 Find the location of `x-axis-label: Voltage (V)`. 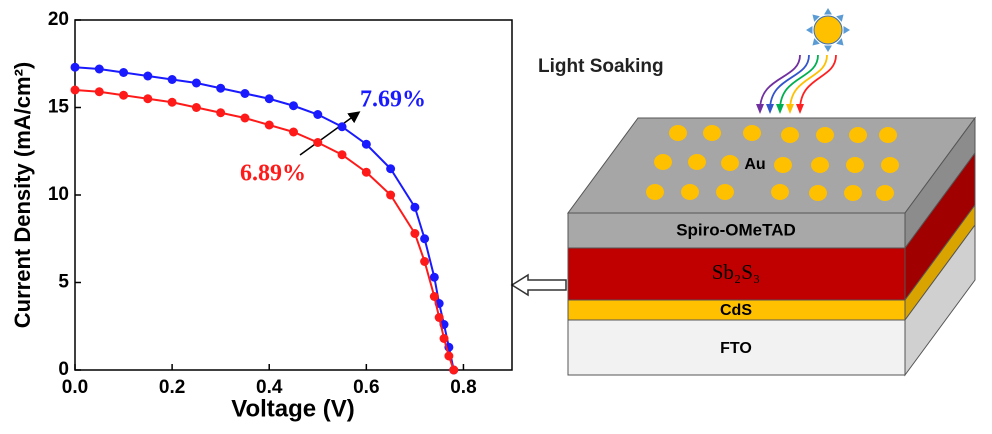

x-axis-label: Voltage (V) is located at coordinates (293, 408).